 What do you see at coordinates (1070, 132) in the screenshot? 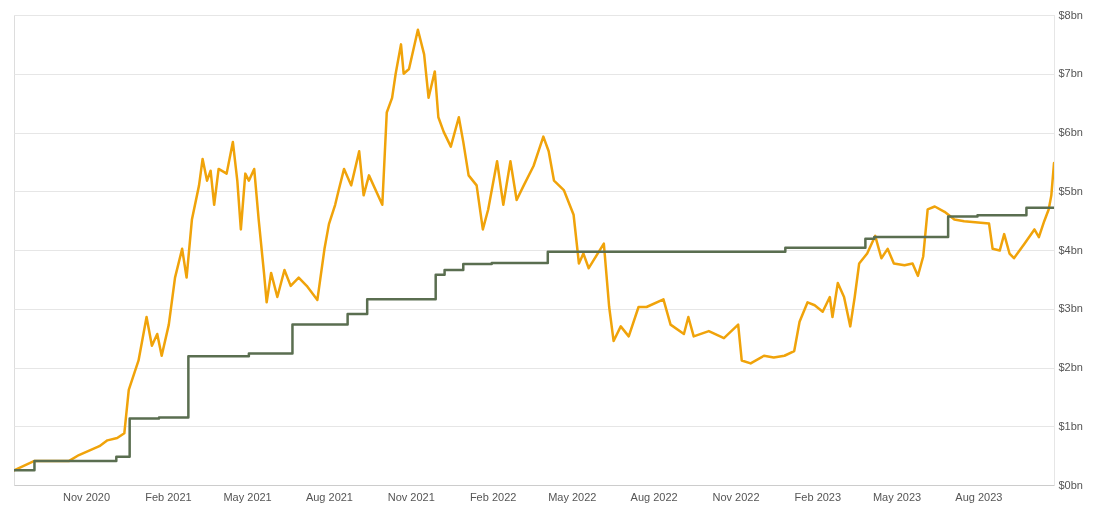
I see `y-tick-label: $6bn` at bounding box center [1070, 132].